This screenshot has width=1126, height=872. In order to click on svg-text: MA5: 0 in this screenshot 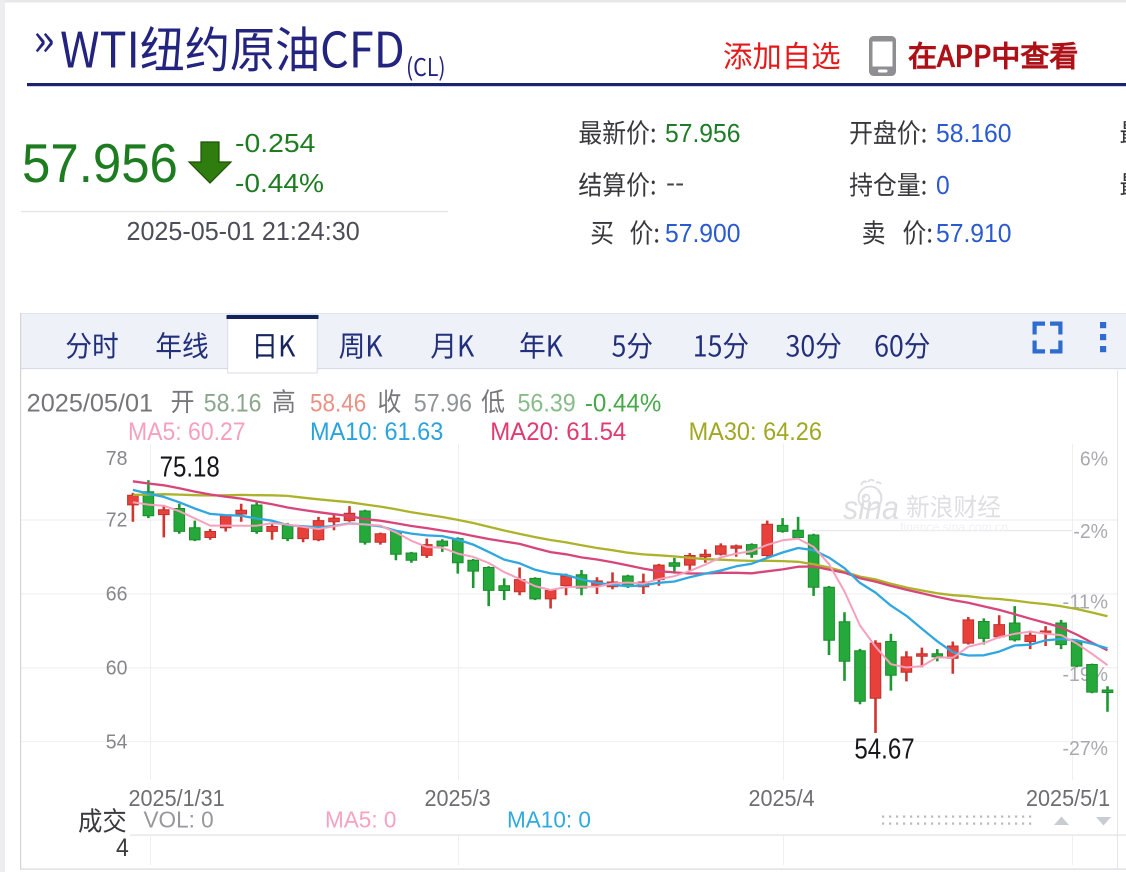, I will do `click(360, 820)`.